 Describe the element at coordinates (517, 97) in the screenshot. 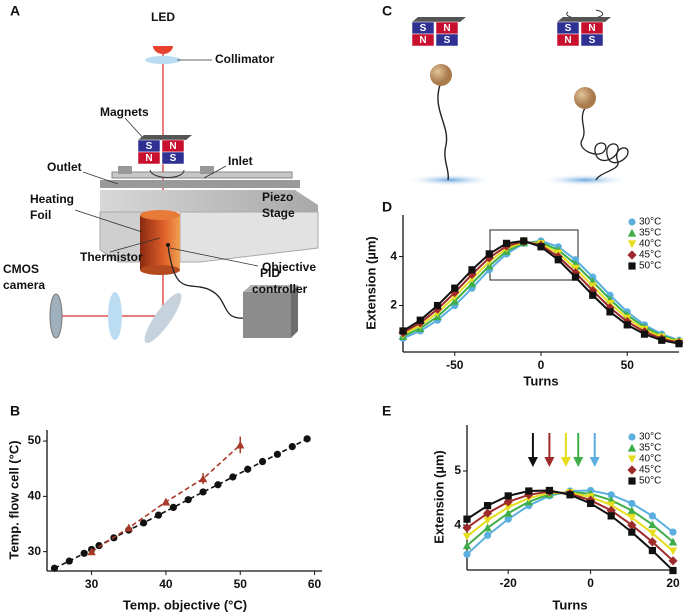

I see `tether-diagram` at that location.